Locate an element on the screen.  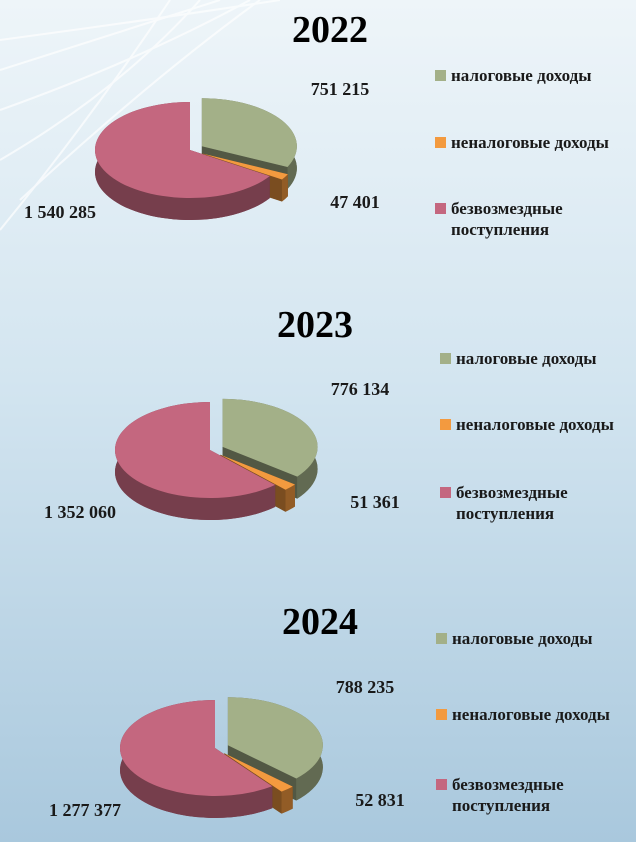
data-label: 788 235 is located at coordinates (365, 687).